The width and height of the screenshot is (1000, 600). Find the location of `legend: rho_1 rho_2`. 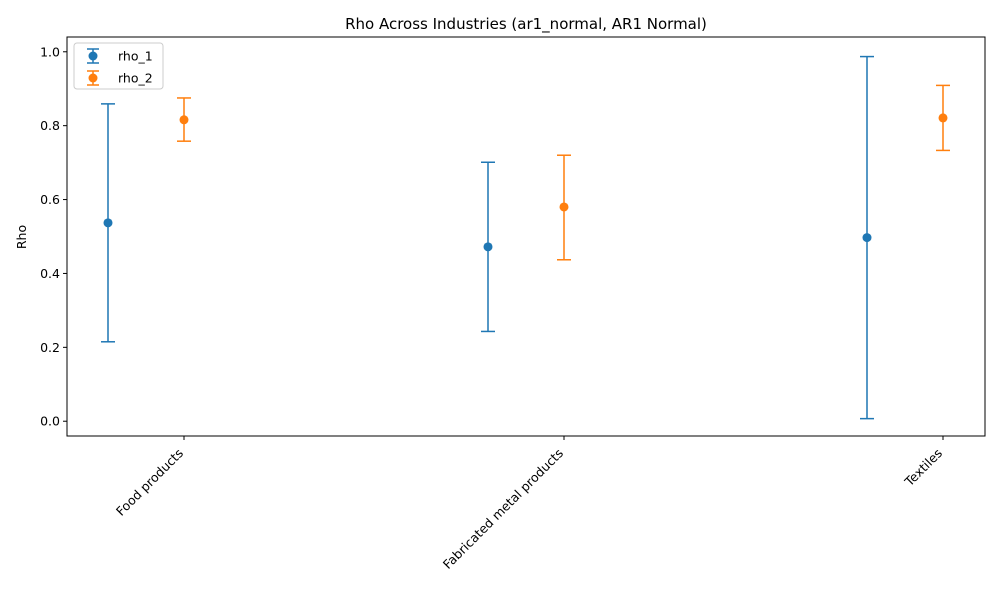

legend: rho_1 rho_2 is located at coordinates (118, 66).